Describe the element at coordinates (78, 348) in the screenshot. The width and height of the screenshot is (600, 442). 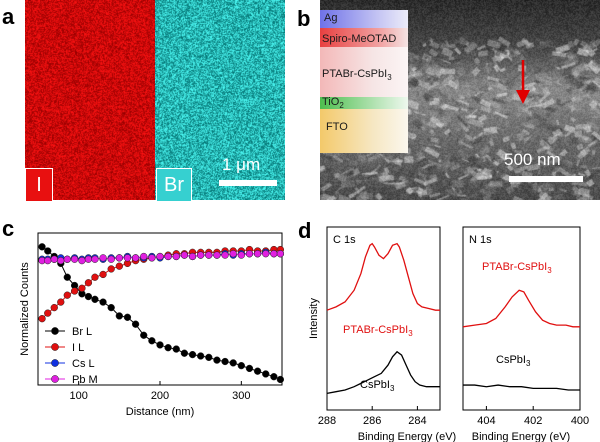
I see `legend-label: I L` at that location.